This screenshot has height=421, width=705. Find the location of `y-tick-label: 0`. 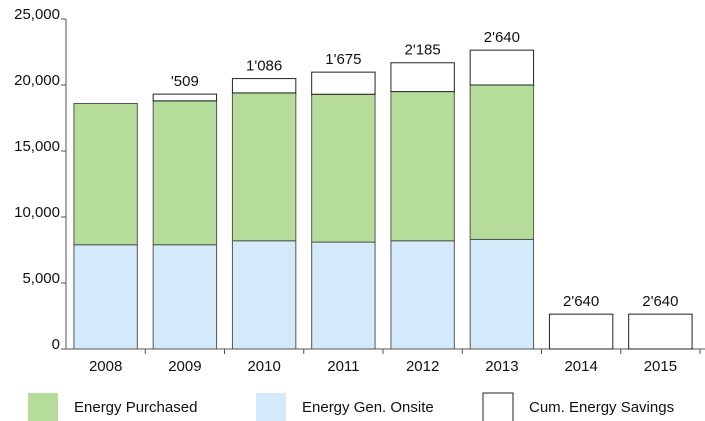

y-tick-label: 0 is located at coordinates (56, 344).